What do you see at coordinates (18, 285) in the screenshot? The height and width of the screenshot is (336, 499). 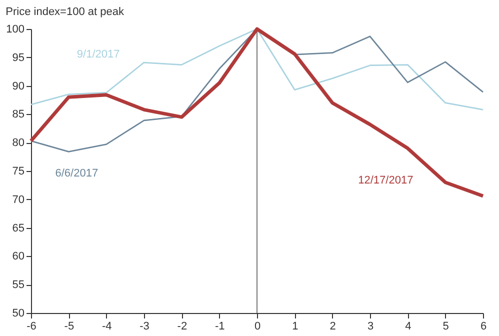 I see `y-tick-label: 55` at bounding box center [18, 285].